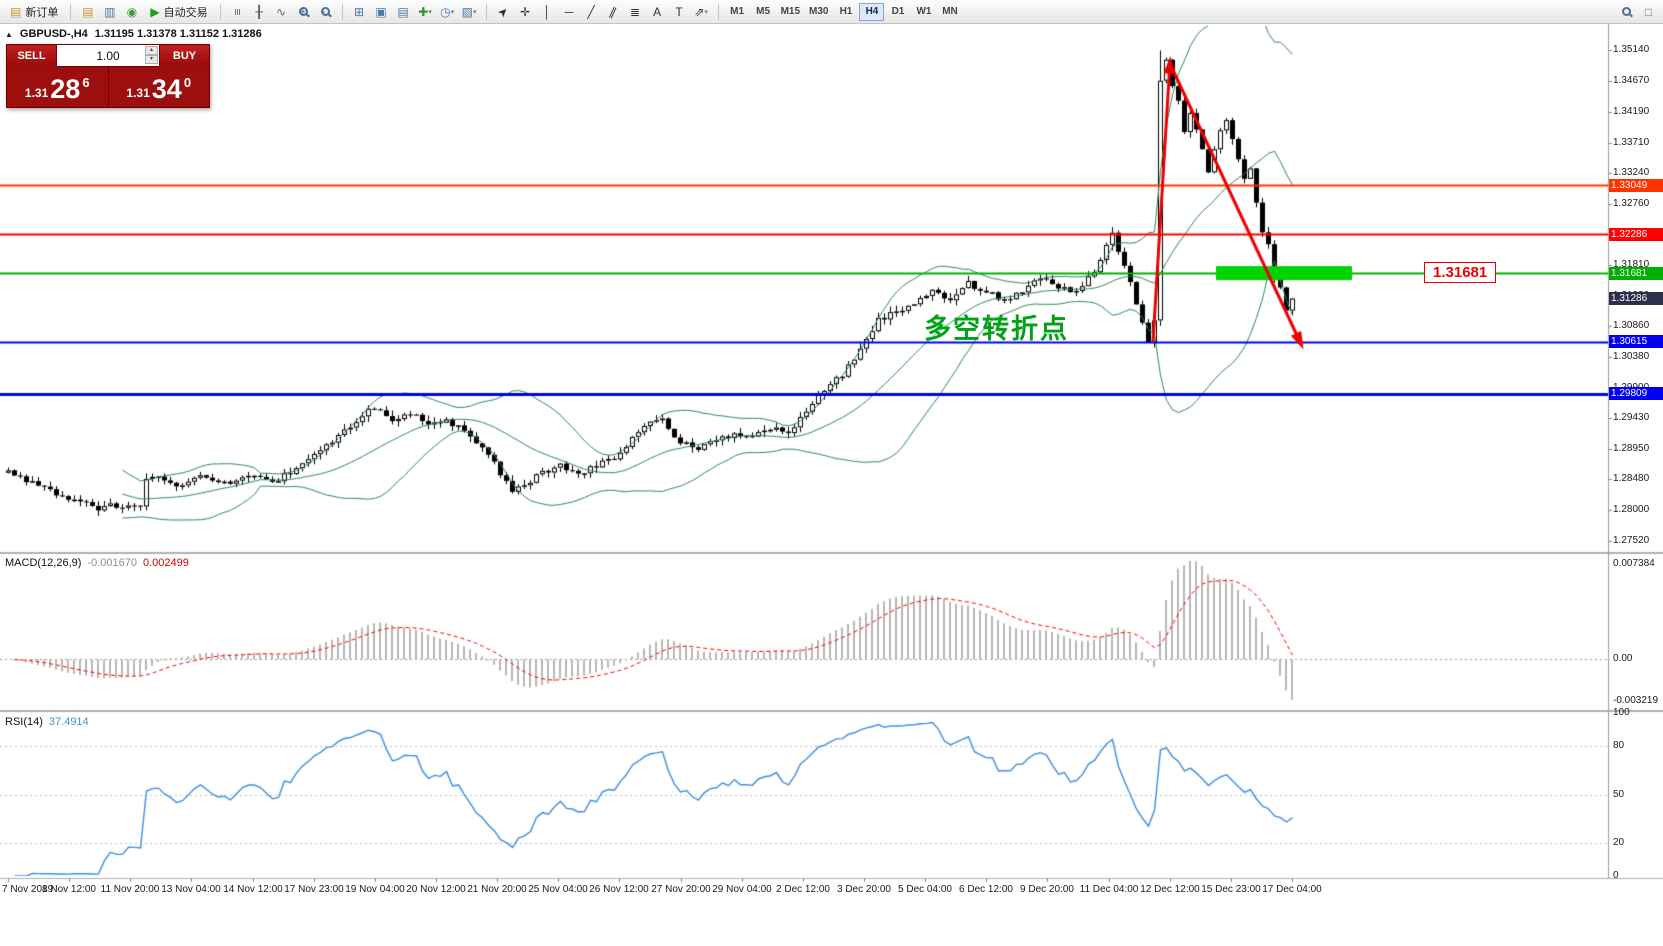  Describe the element at coordinates (109, 12) in the screenshot. I see `market-watch-icon: ▥` at that location.